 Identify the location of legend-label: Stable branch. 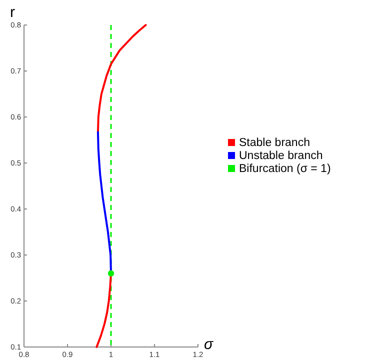
(274, 143).